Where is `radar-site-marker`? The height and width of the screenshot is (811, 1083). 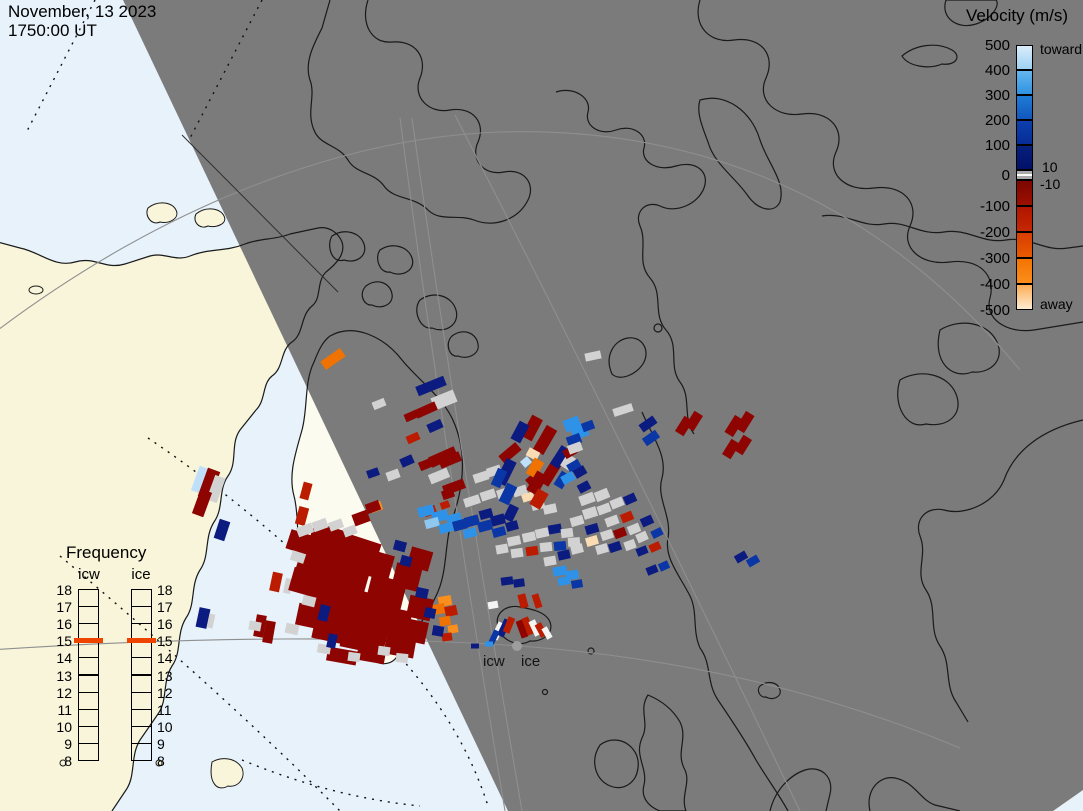 radar-site-marker is located at coordinates (517, 646).